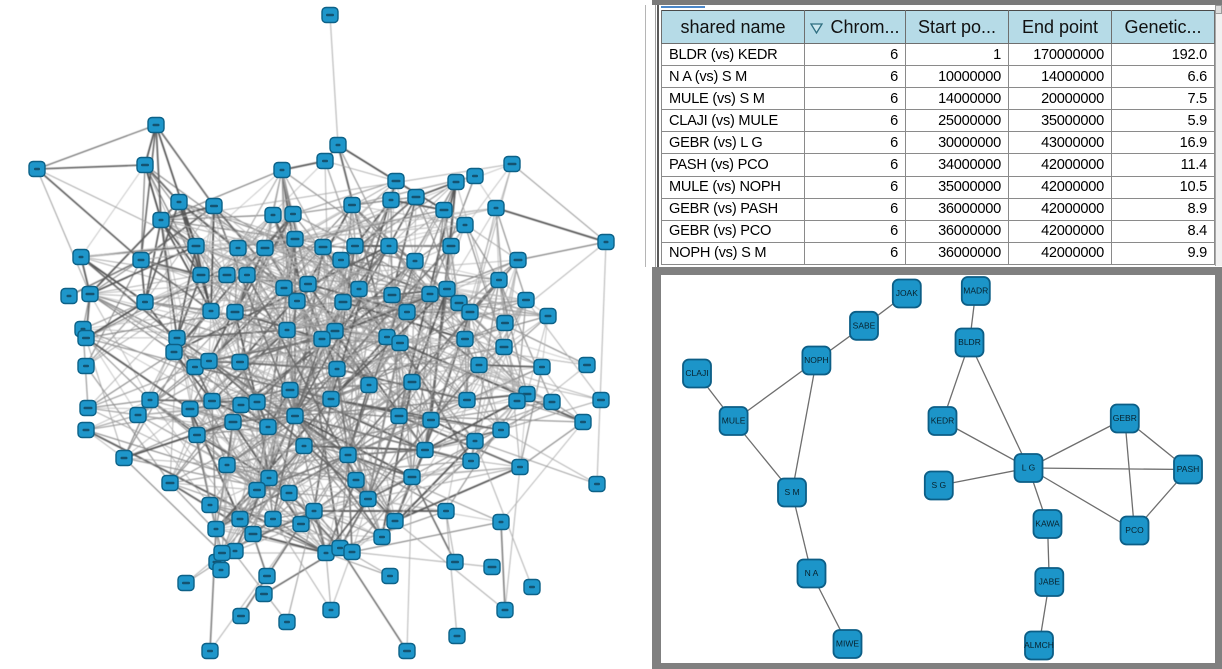 The image size is (1222, 669). I want to click on svg-text: MADR, so click(975, 291).